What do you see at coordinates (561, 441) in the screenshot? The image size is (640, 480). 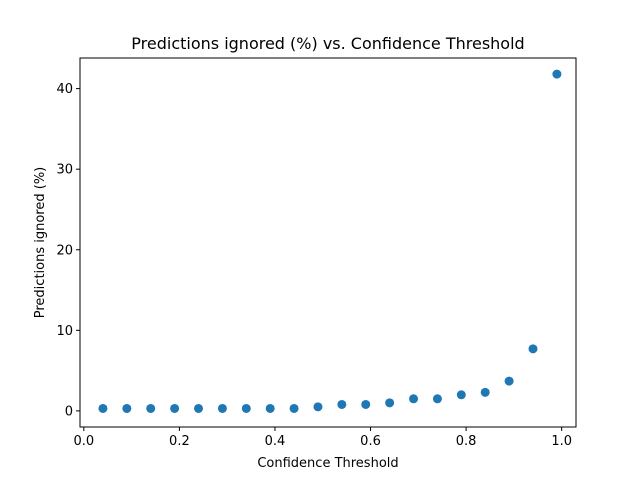 I see `x-tick-label: 1.0` at bounding box center [561, 441].